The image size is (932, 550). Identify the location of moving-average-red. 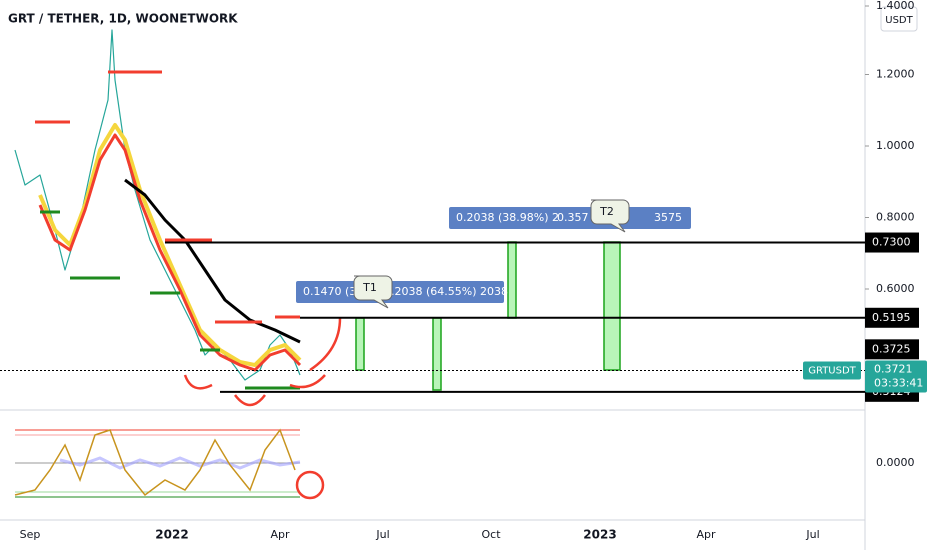
(170, 252).